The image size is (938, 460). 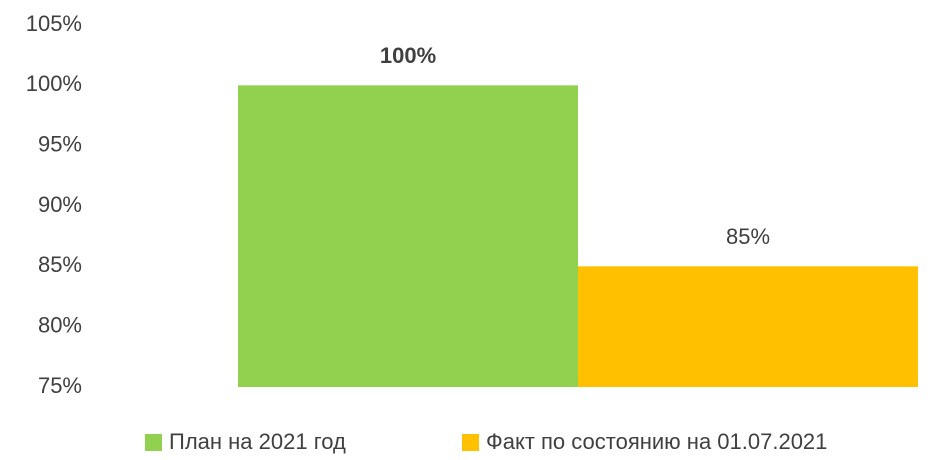 I want to click on y-tick-label: 80%, so click(x=60, y=324).